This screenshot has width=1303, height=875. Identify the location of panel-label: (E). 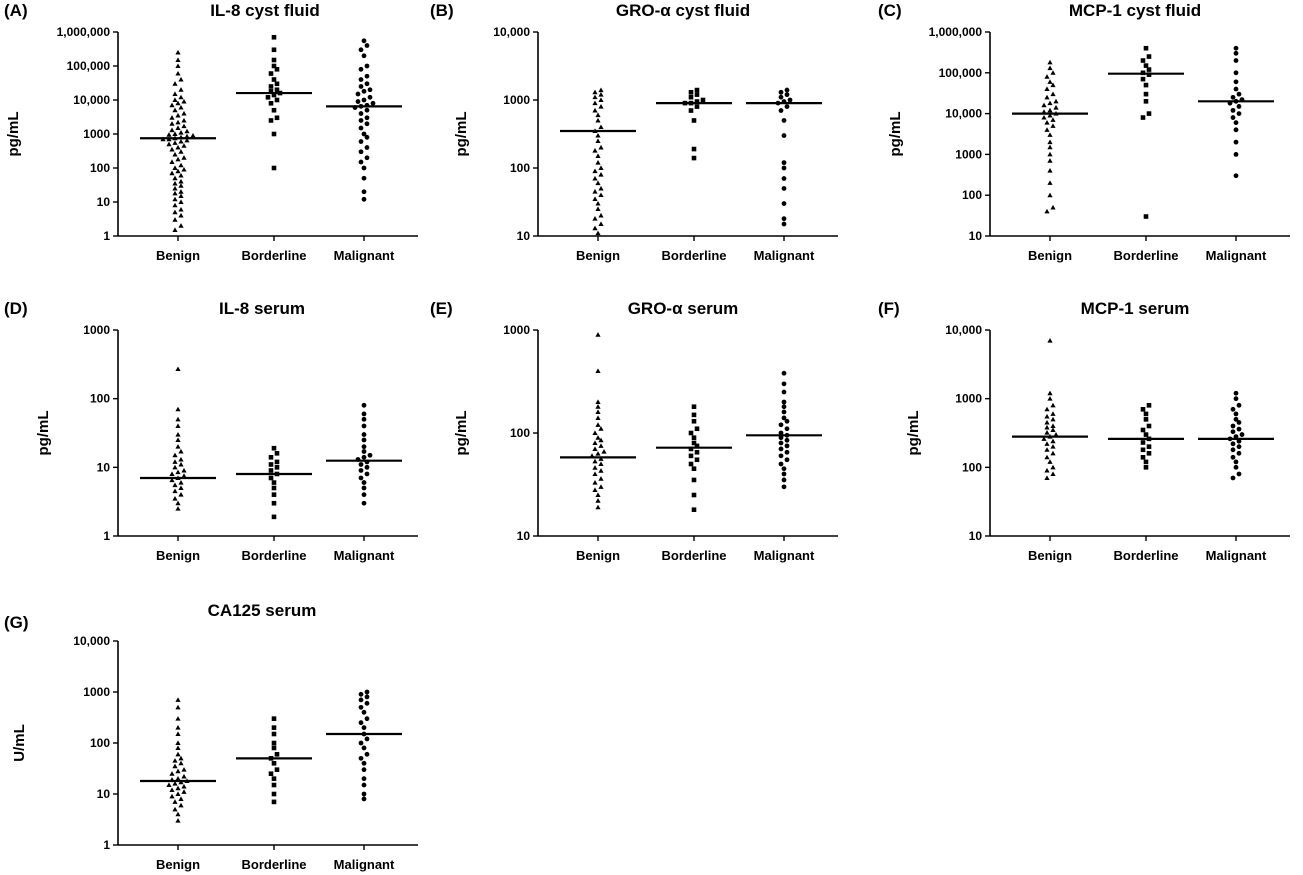
(441, 308).